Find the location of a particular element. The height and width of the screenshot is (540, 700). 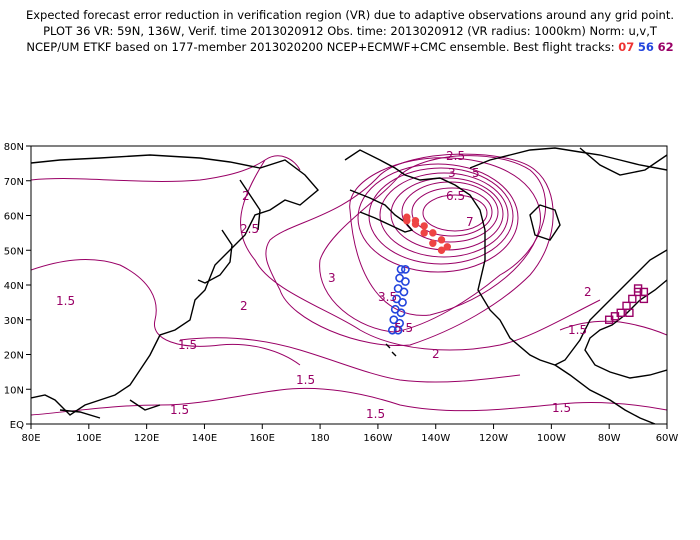

contour-1-5-south is located at coordinates (349, 401).